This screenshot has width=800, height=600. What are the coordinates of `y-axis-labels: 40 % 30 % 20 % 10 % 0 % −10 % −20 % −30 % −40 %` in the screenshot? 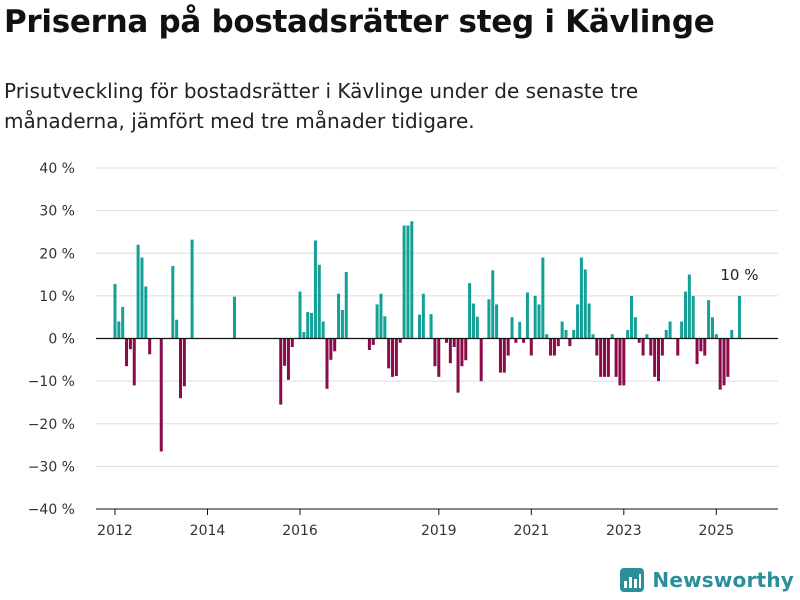 It's located at (51, 339).